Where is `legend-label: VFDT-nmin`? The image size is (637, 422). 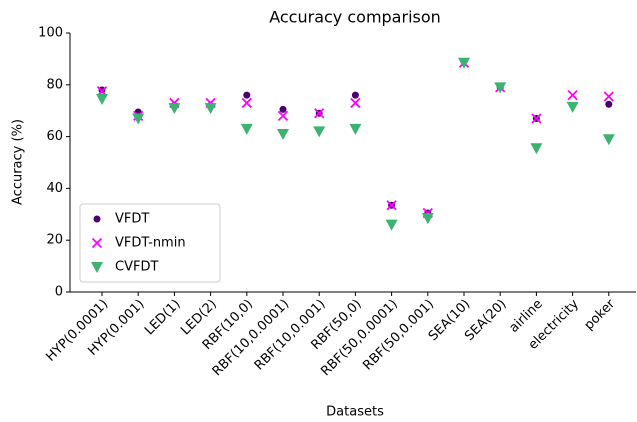 legend-label: VFDT-nmin is located at coordinates (150, 243).